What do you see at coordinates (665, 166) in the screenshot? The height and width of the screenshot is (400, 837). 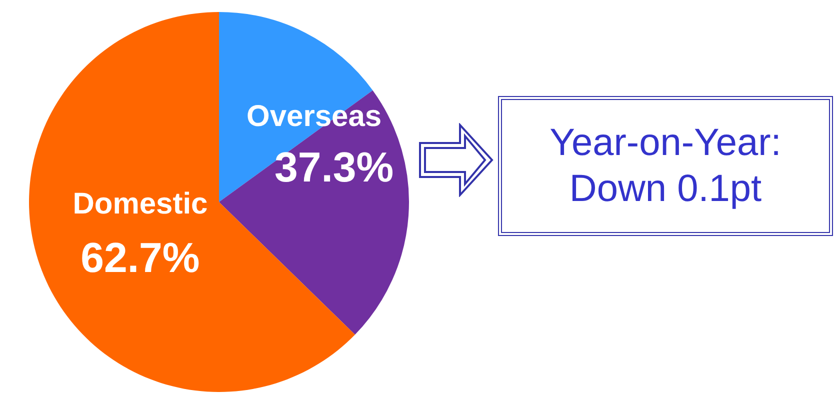 I see `text: Year-on-Year: Down 0.1pt` at bounding box center [665, 166].